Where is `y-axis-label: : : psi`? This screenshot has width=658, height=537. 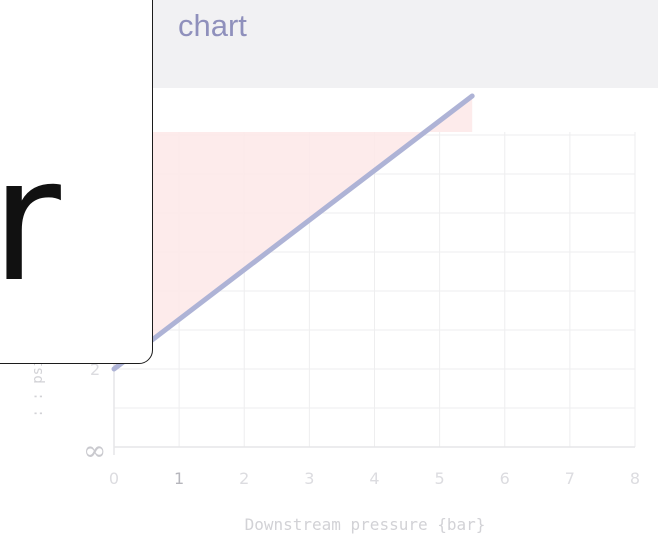 y-axis-label: : : psi is located at coordinates (38, 387).